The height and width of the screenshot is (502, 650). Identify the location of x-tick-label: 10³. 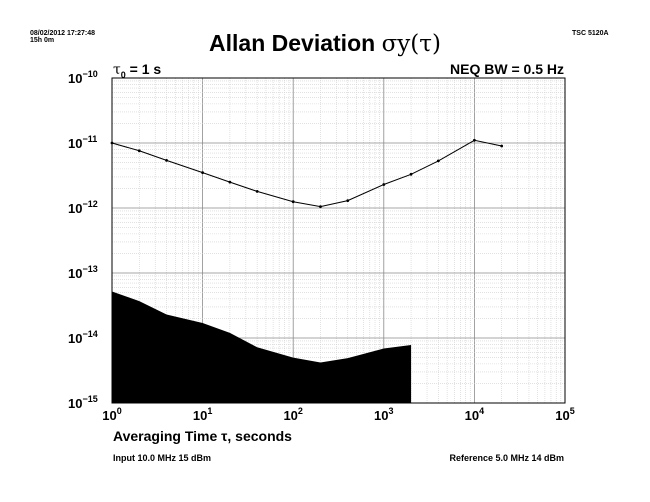
(383, 414).